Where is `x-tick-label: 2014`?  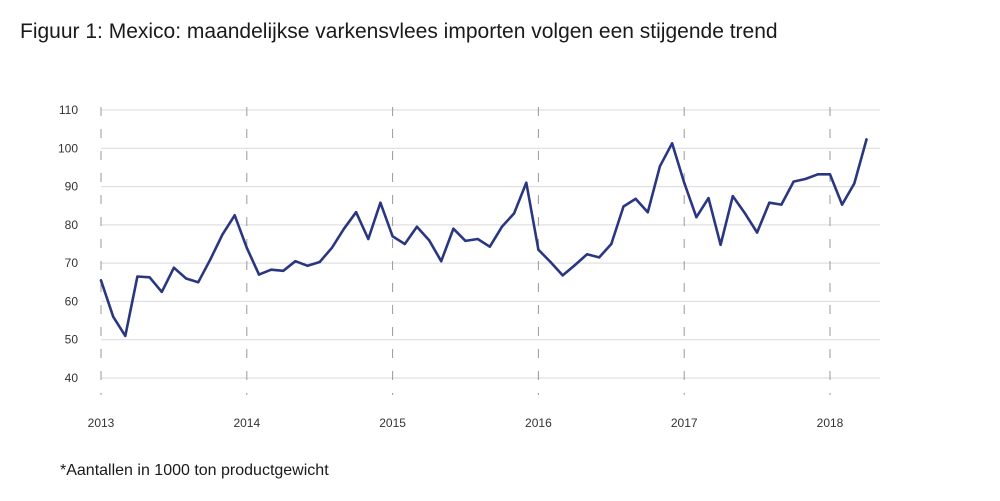 x-tick-label: 2014 is located at coordinates (246, 423).